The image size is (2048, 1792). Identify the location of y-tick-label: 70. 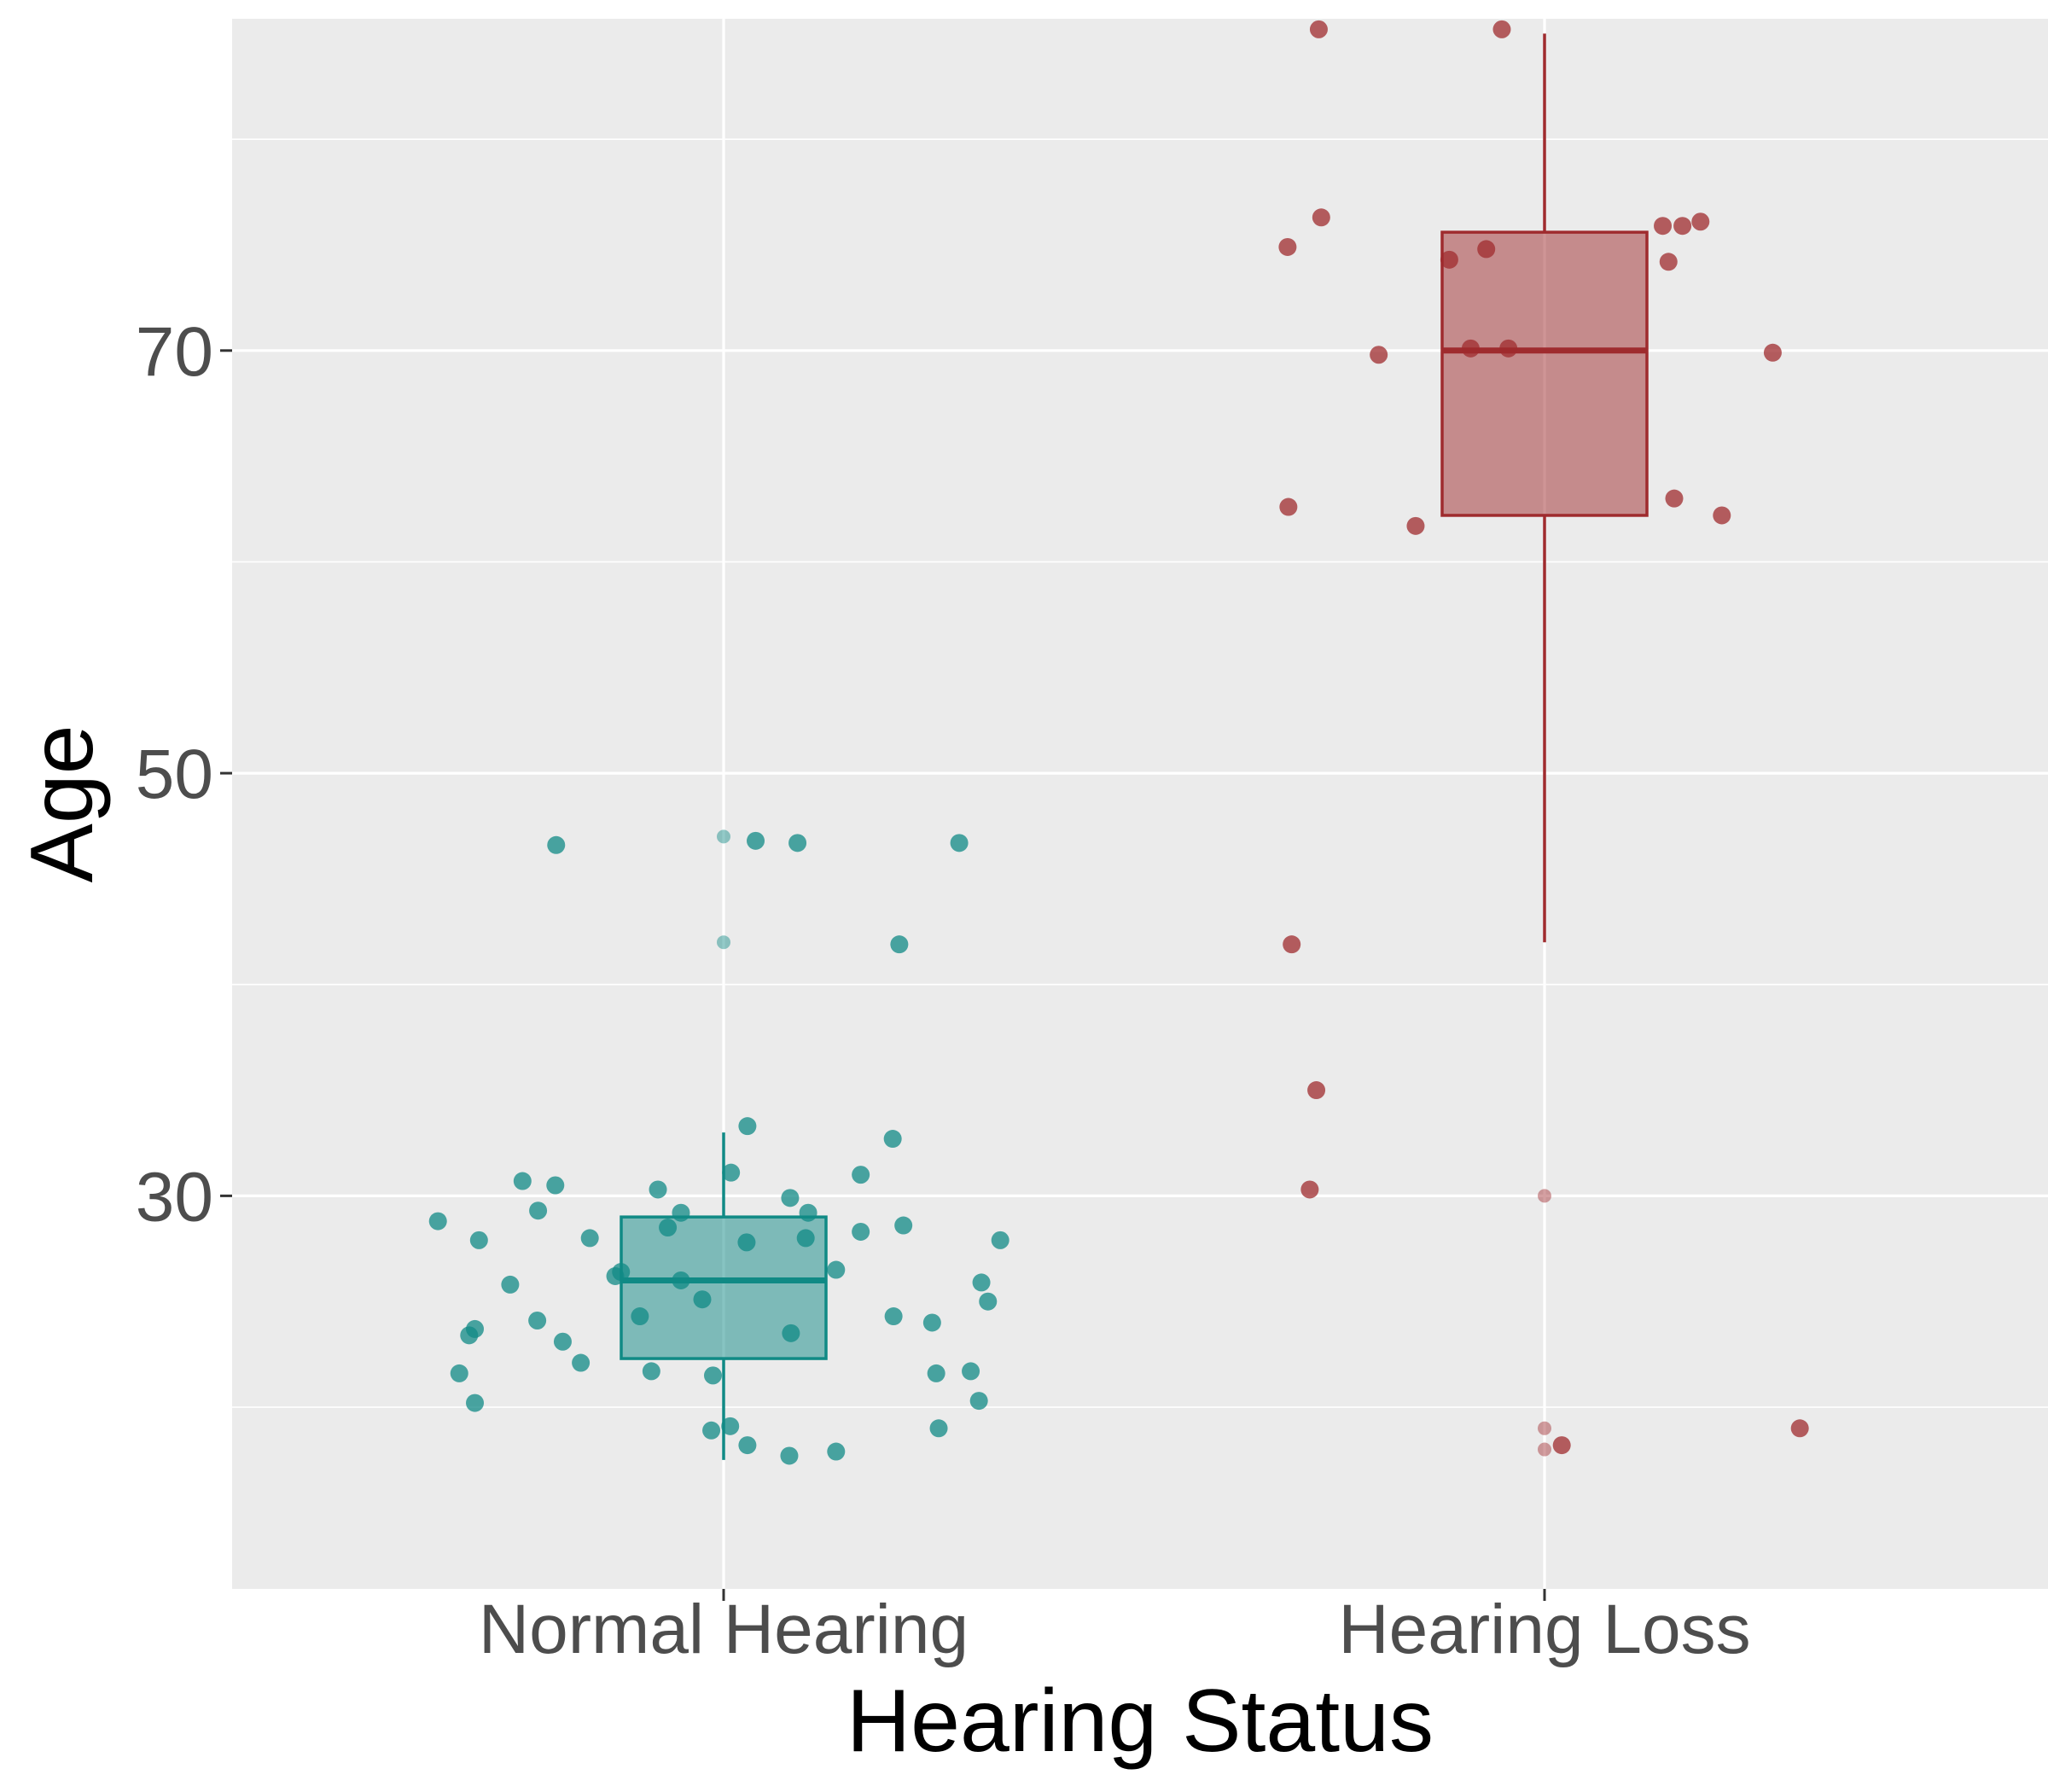
(174, 352).